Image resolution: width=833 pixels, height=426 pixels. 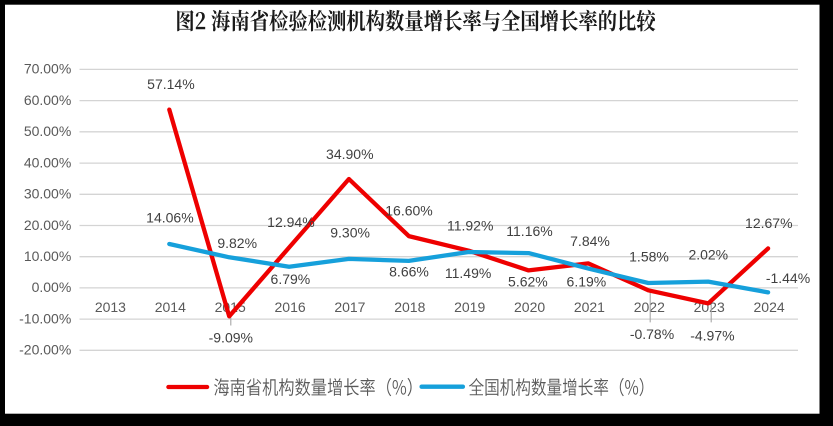 What do you see at coordinates (768, 223) in the screenshot?
I see `svg-text: 12.67%` at bounding box center [768, 223].